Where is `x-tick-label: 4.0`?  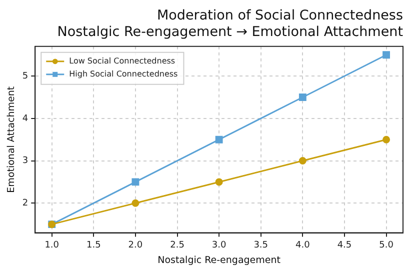 x-tick-label: 4.0 is located at coordinates (303, 245).